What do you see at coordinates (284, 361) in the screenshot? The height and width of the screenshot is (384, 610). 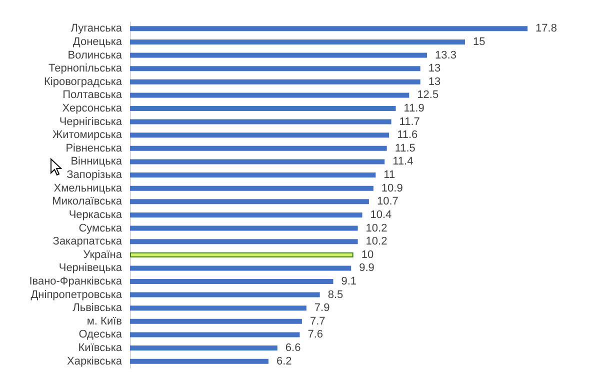 I see `data-label: 6.2` at bounding box center [284, 361].